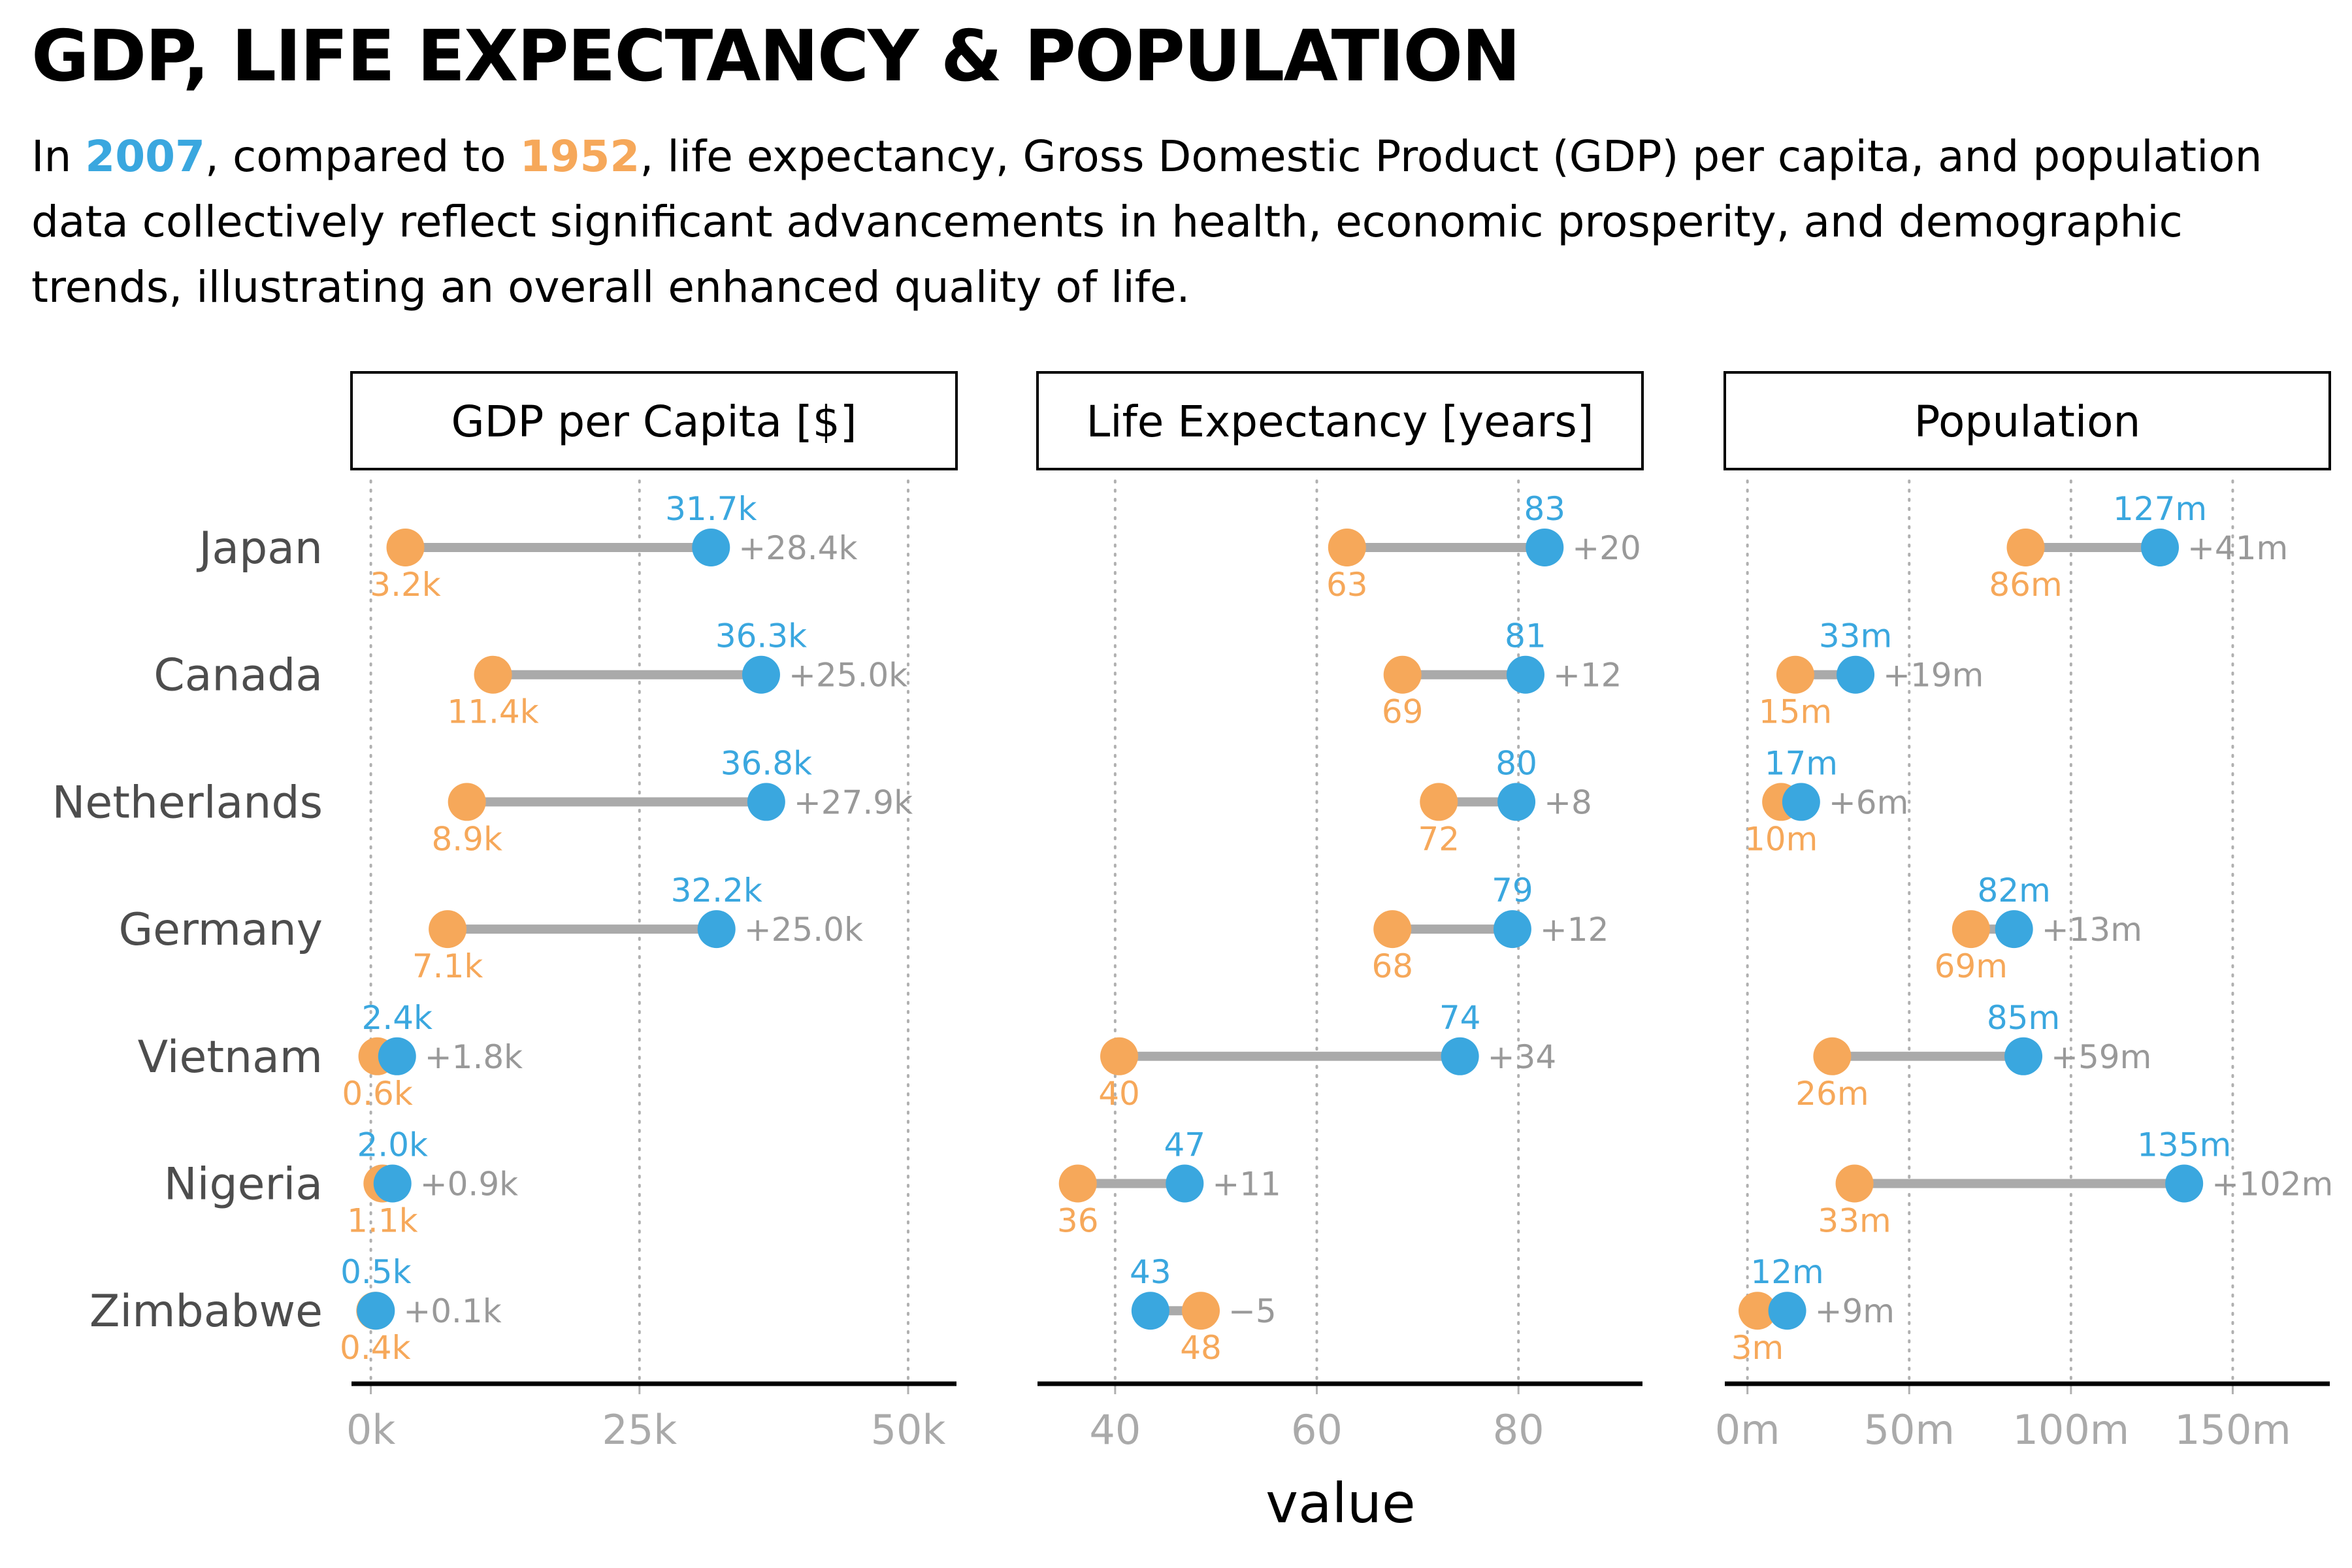  What do you see at coordinates (1781, 839) in the screenshot?
I see `label-1952-netherlands: 10m` at bounding box center [1781, 839].